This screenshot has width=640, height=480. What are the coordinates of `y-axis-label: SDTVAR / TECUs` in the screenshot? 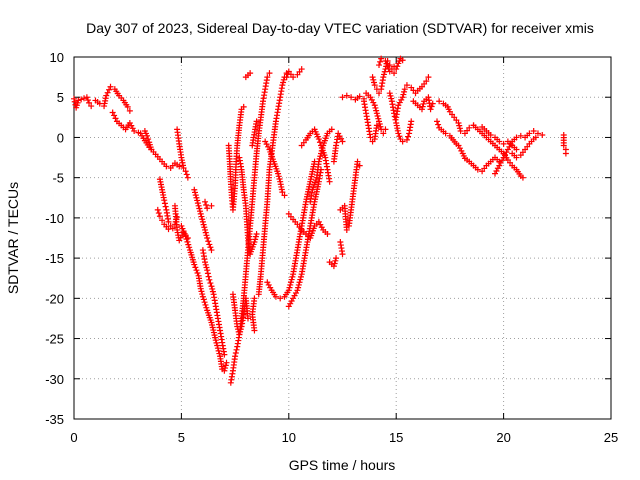 It's located at (13, 238).